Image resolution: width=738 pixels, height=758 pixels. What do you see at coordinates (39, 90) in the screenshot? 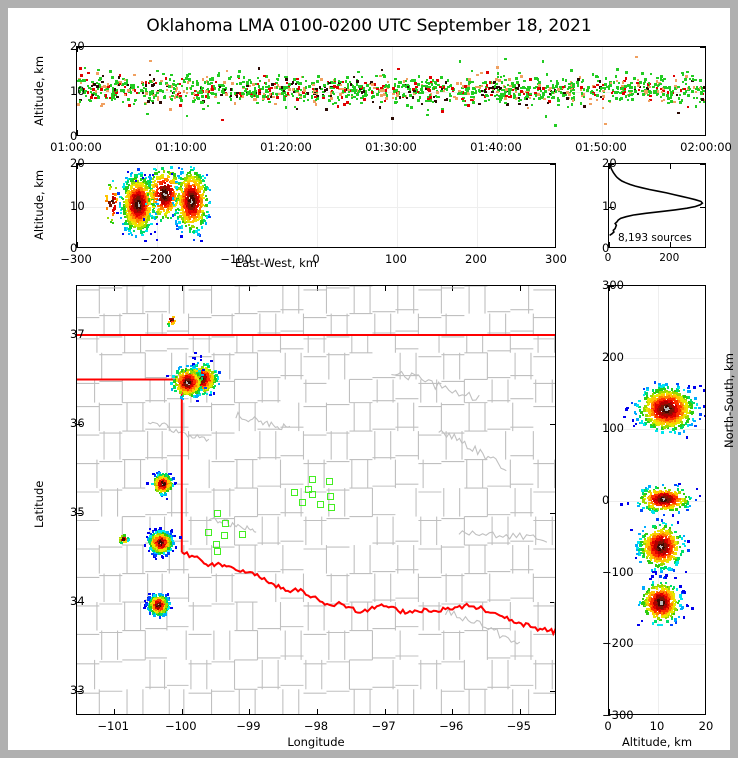
I see `time-height-ylabel: Altitude, km` at bounding box center [39, 90].